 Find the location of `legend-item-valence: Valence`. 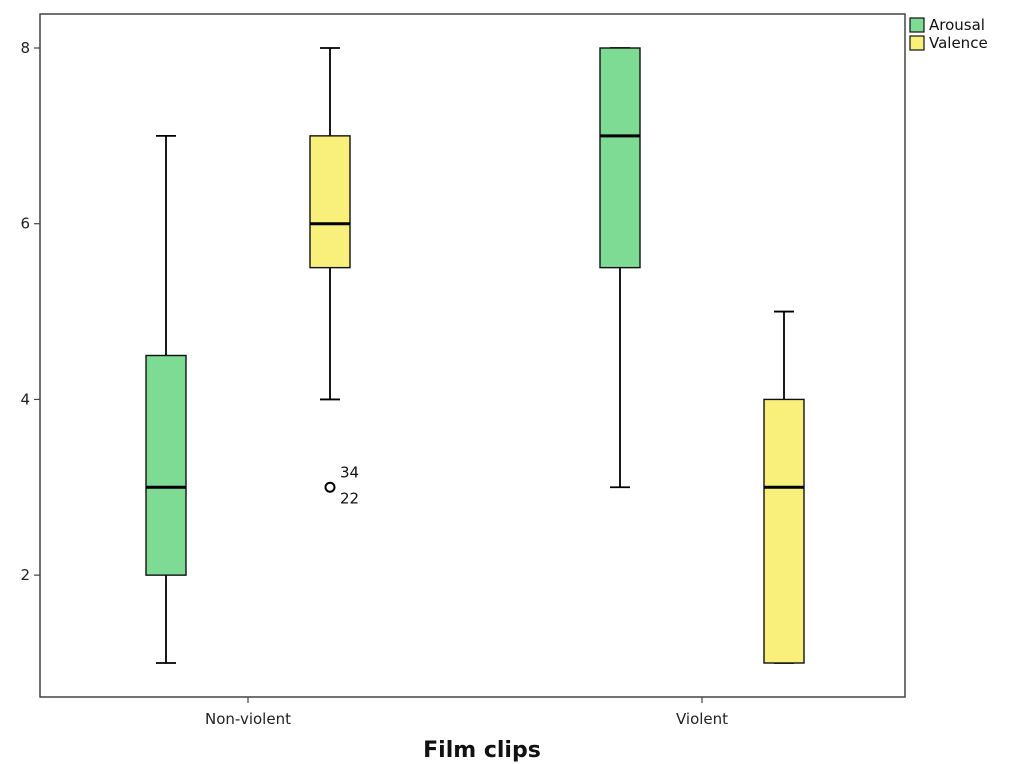

legend-item-valence: Valence is located at coordinates (948, 43).